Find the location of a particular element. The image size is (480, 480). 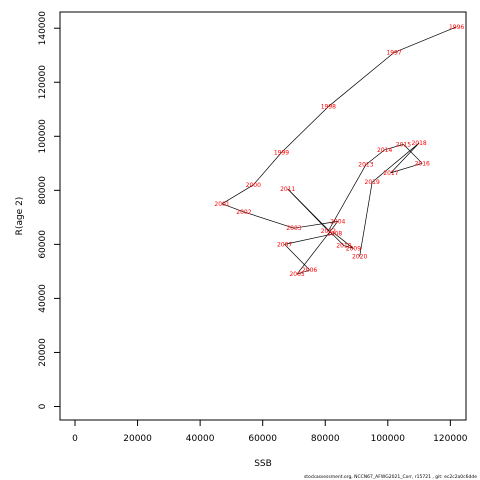

point-label-2019: 2019 is located at coordinates (372, 182).